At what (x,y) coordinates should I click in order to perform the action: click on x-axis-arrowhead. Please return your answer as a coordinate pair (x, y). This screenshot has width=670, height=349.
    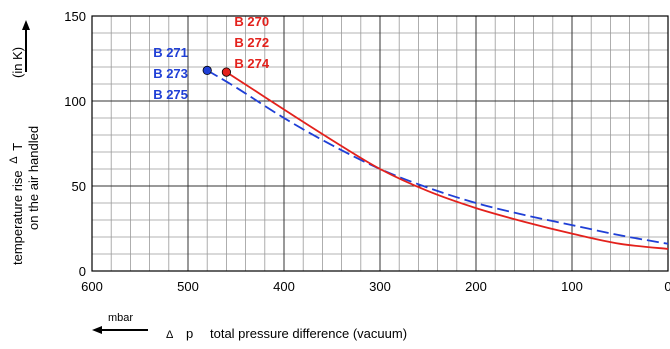
    Looking at the image, I should click on (97, 330).